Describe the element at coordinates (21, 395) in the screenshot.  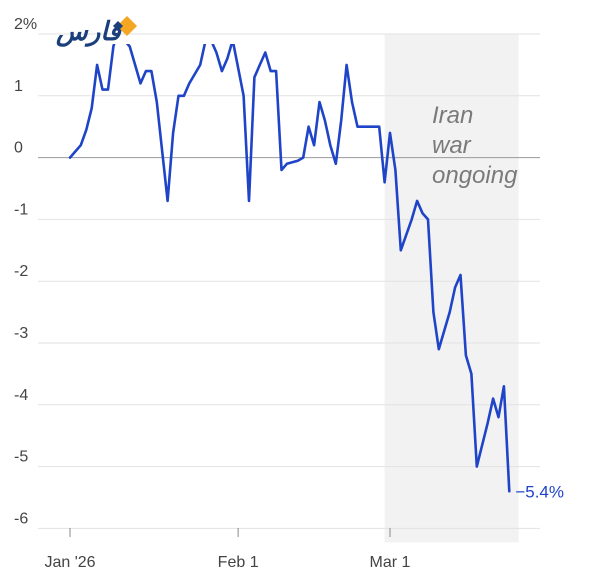
I see `y-tick-label: -4` at that location.